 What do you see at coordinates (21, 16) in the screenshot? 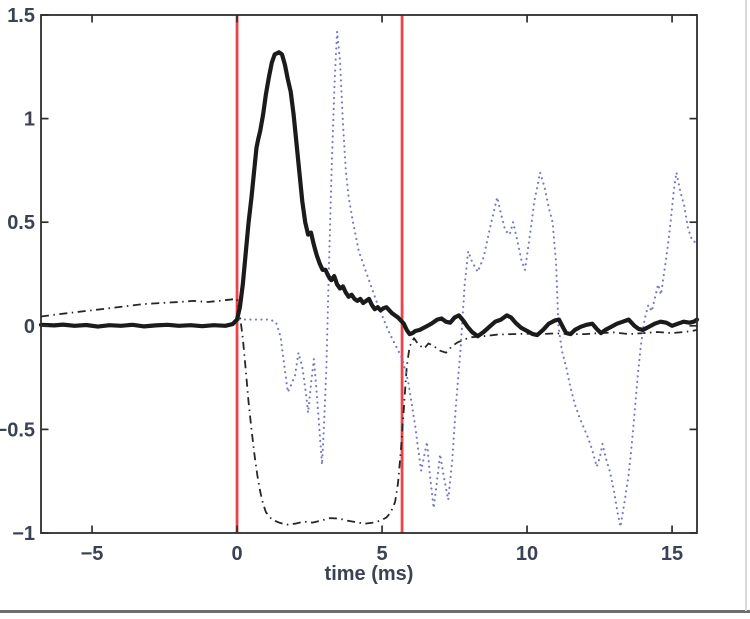
I see `y-tick-label: 1.5` at bounding box center [21, 16].